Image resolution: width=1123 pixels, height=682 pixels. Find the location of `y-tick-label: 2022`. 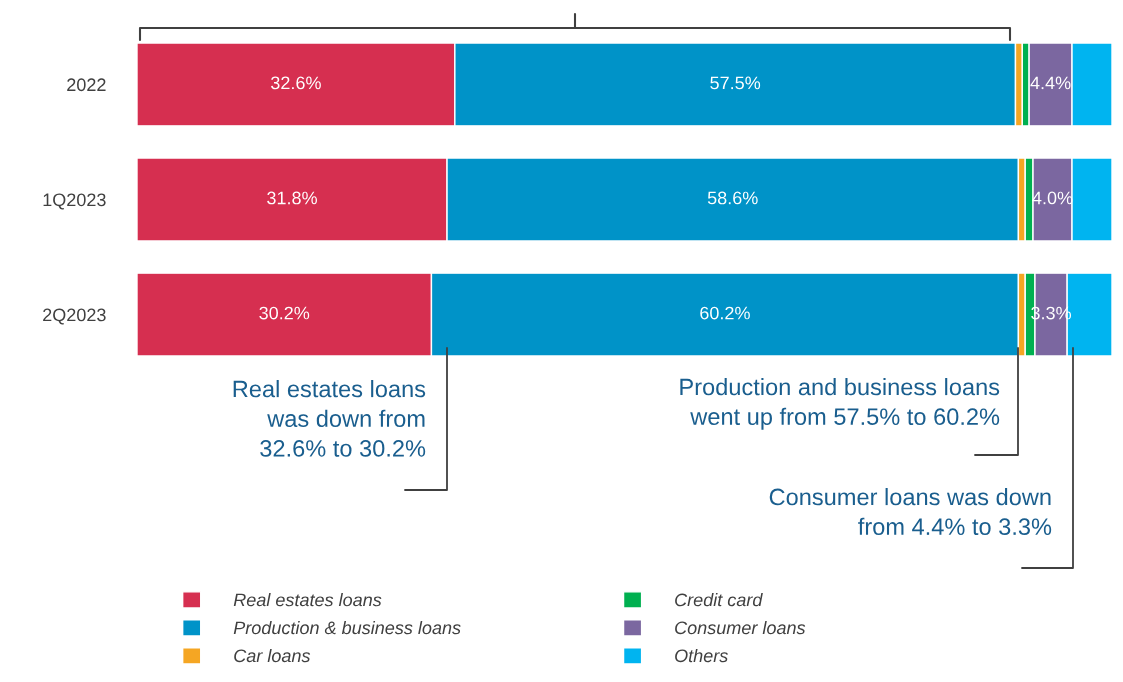

y-tick-label: 2022 is located at coordinates (86, 85).